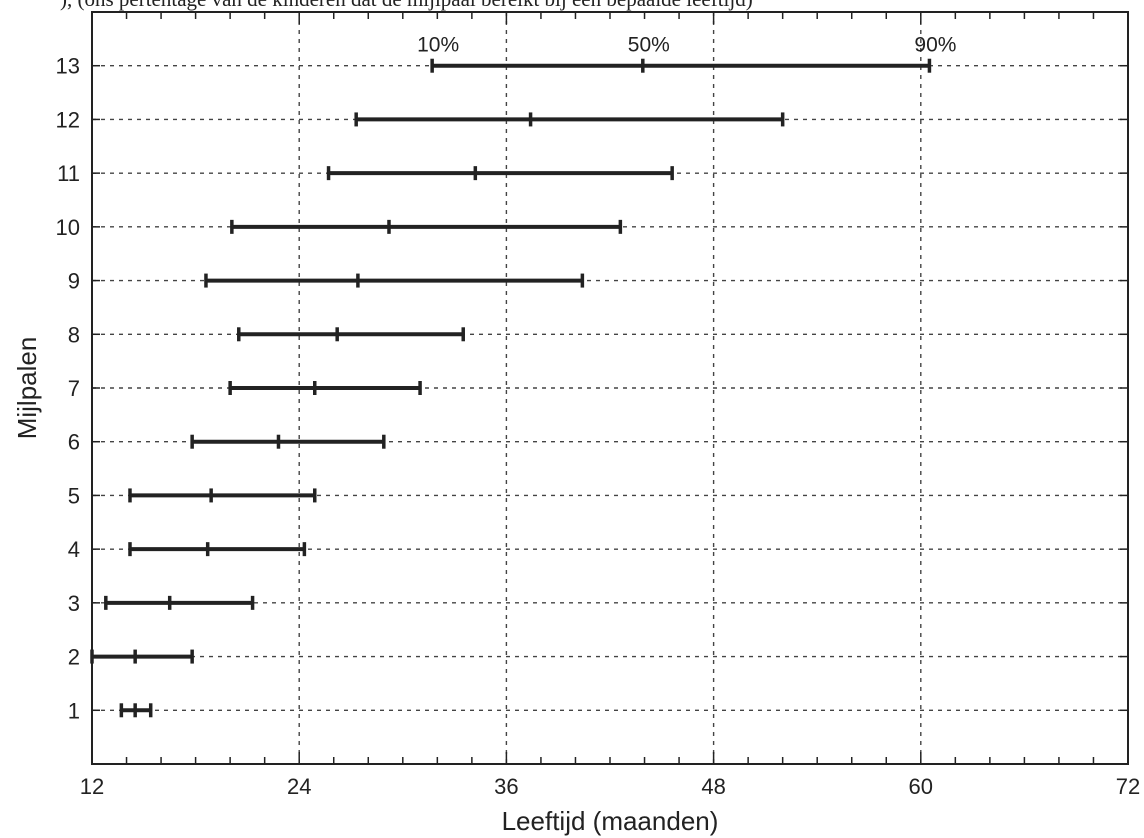  I want to click on y-tick-label-5: 5, so click(74, 495).